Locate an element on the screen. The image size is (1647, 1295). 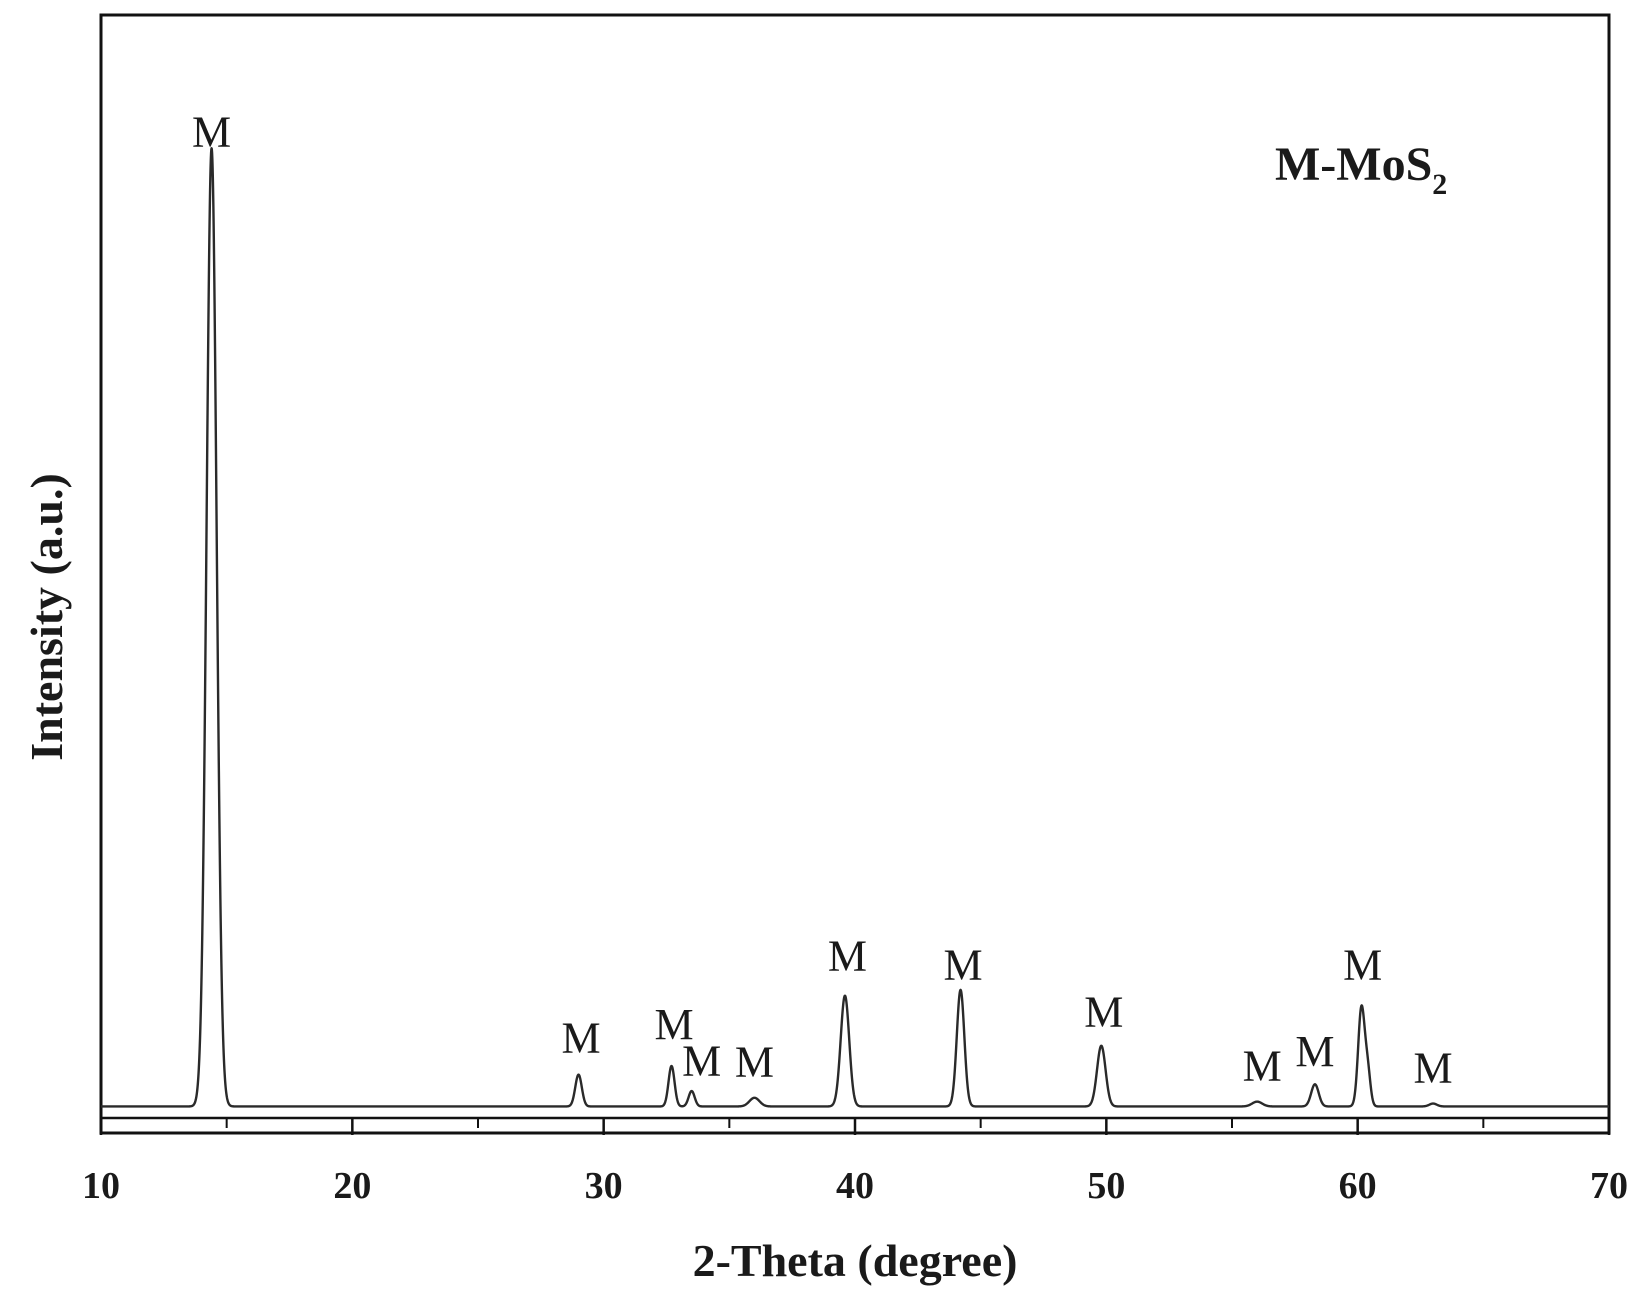
legend-label-main: M-MoS is located at coordinates (1353, 164).